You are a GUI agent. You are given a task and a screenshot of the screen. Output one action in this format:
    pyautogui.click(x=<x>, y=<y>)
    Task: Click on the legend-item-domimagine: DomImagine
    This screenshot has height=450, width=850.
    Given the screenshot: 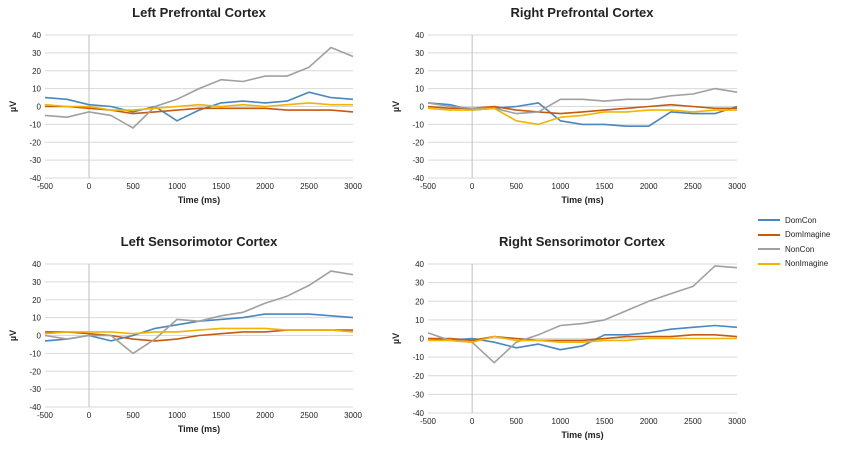 What is the action you would take?
    pyautogui.click(x=794, y=235)
    